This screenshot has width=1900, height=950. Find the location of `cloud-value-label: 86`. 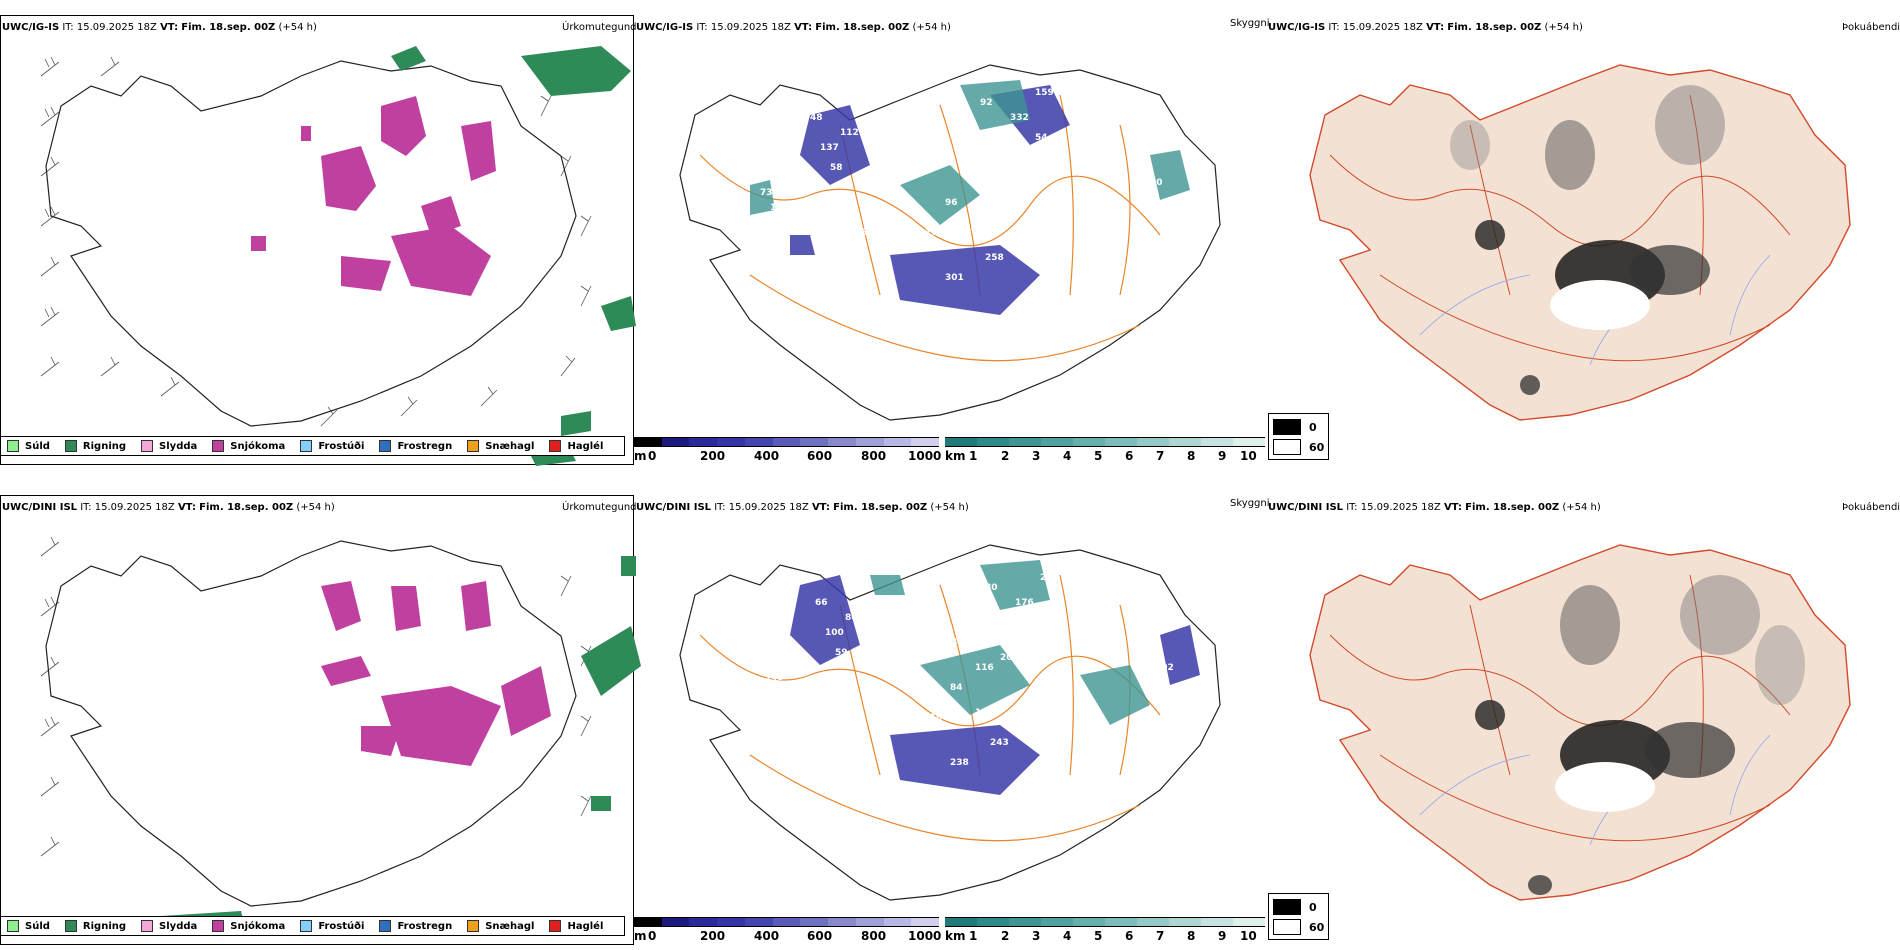

cloud-value-label: 86 is located at coordinates (1031, 238).